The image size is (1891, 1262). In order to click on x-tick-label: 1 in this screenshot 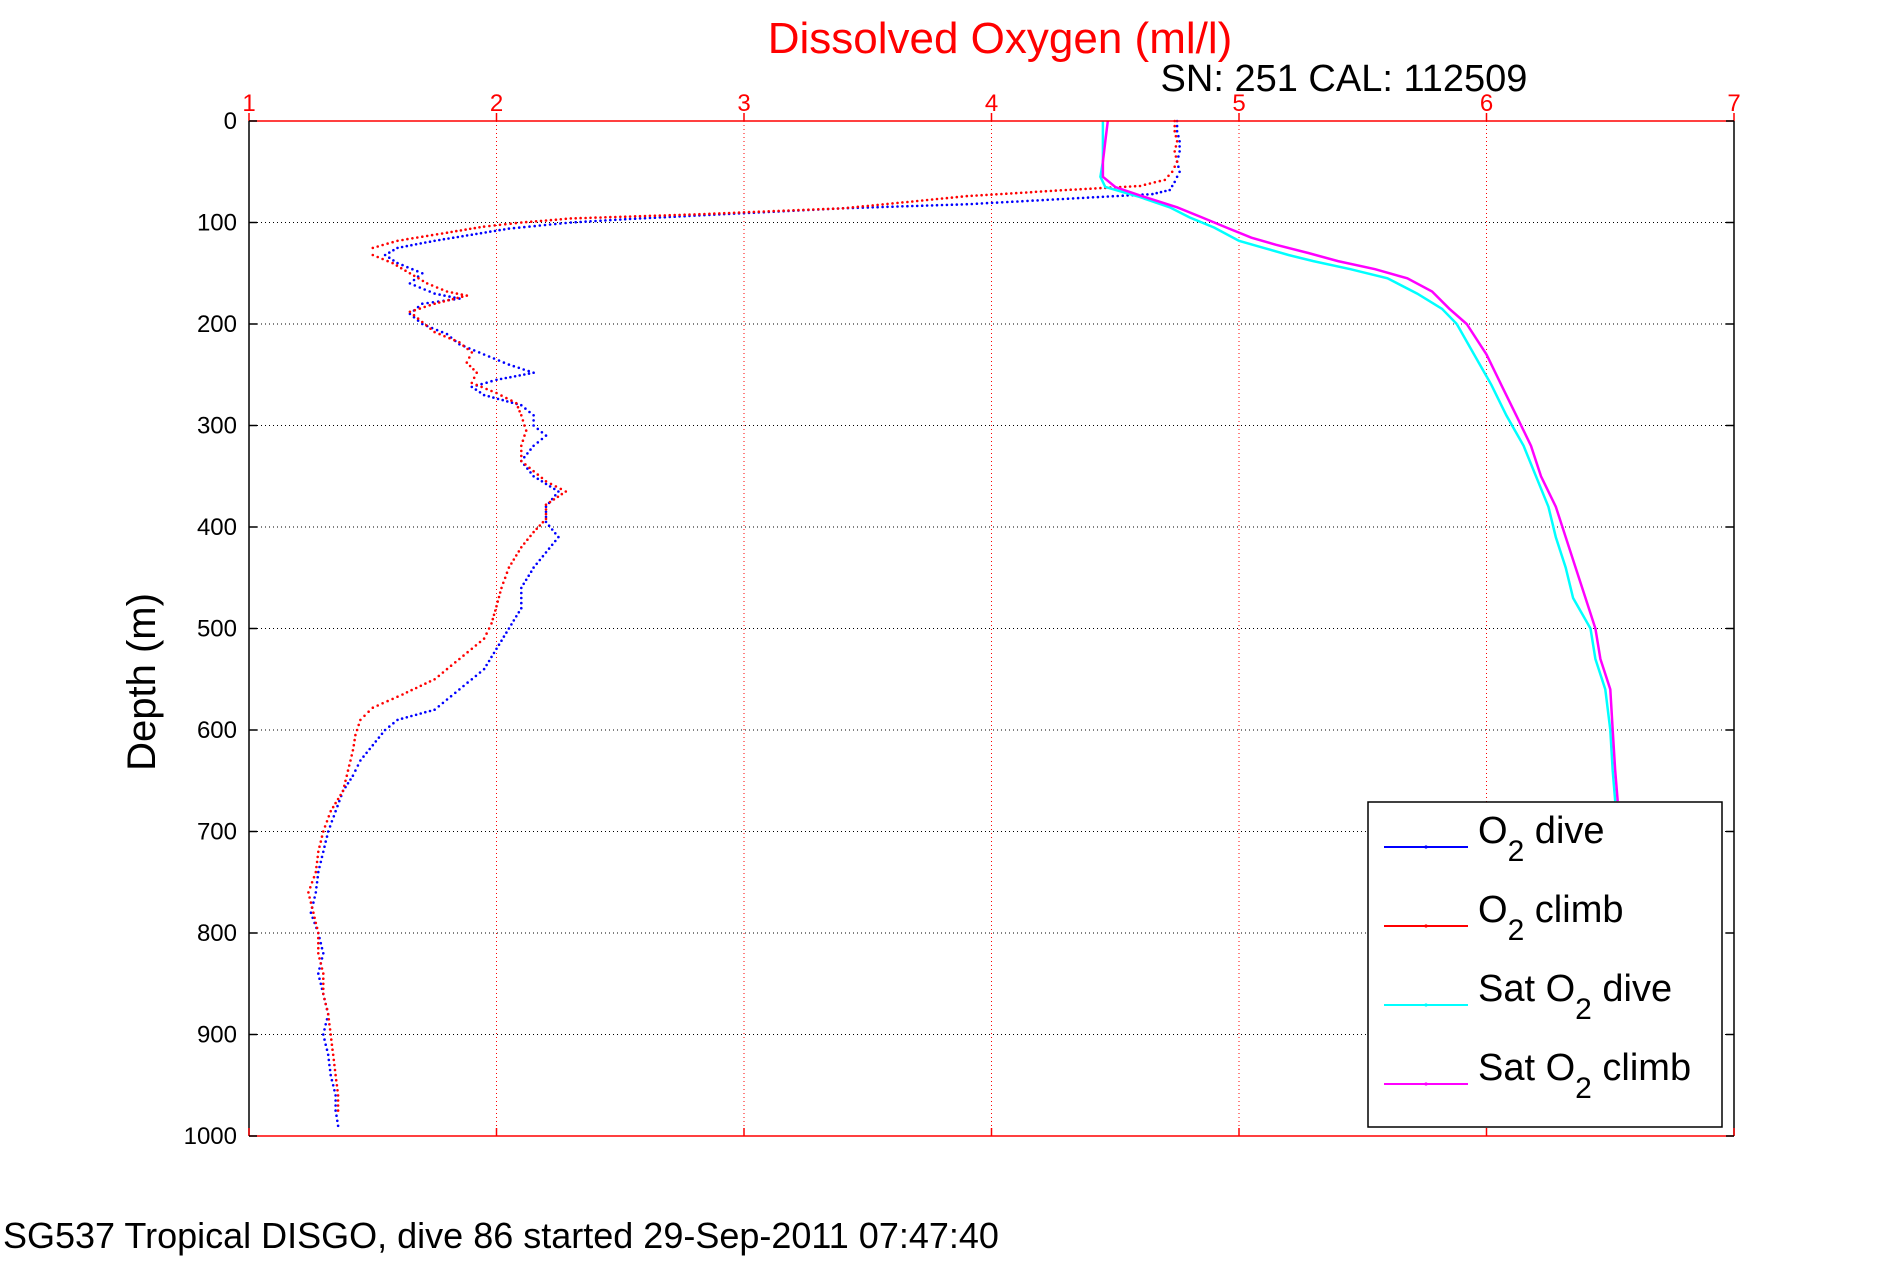, I will do `click(248, 103)`.